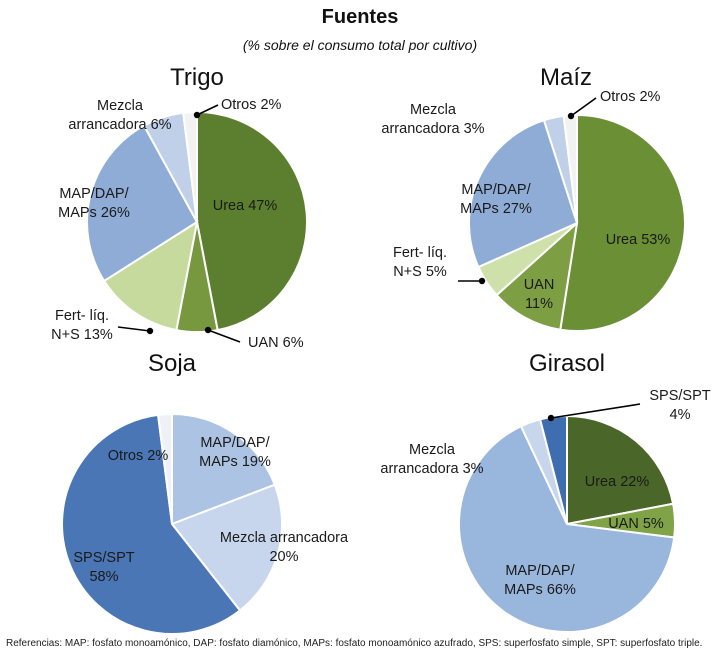 The height and width of the screenshot is (667, 720). Describe the element at coordinates (94, 203) in the screenshot. I see `slice-label-trigo-map-dap-maps-26: MAP/DAP/MAPs 26%` at that location.